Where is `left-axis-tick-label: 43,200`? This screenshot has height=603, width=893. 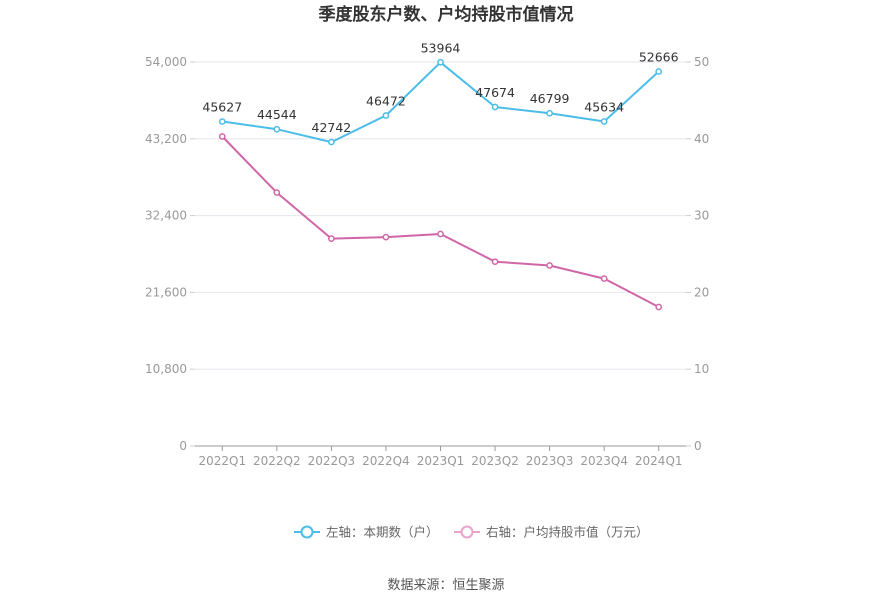 left-axis-tick-label: 43,200 is located at coordinates (166, 139).